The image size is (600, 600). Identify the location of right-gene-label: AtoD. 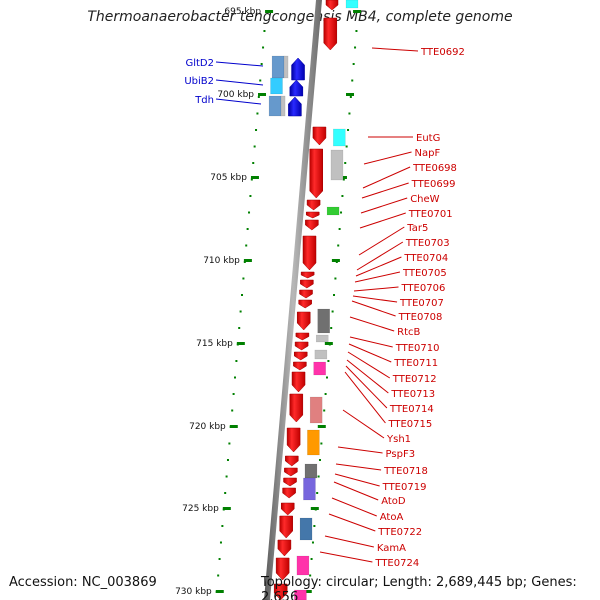
(393, 501).